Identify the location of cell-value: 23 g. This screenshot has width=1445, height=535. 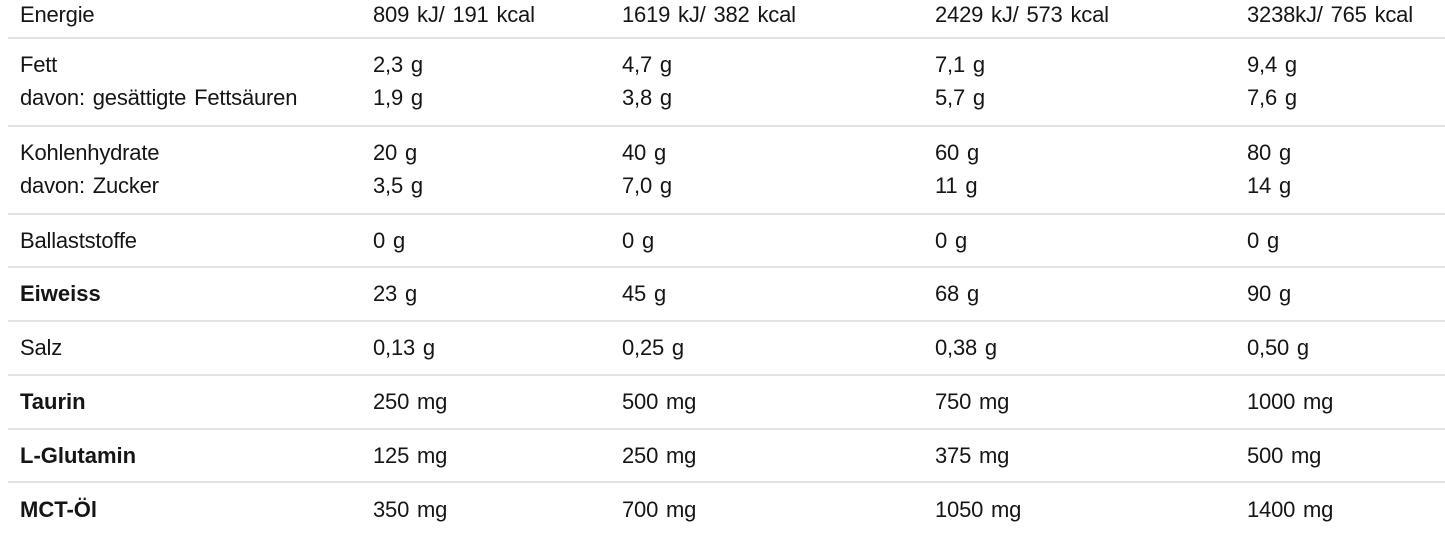
(395, 293).